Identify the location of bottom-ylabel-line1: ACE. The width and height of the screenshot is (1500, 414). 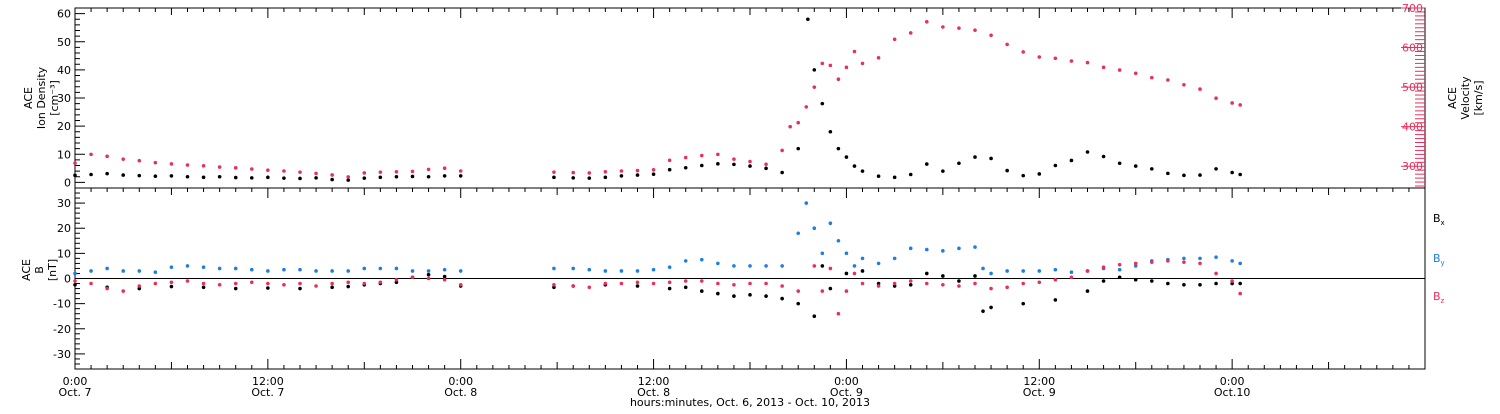
(26, 270).